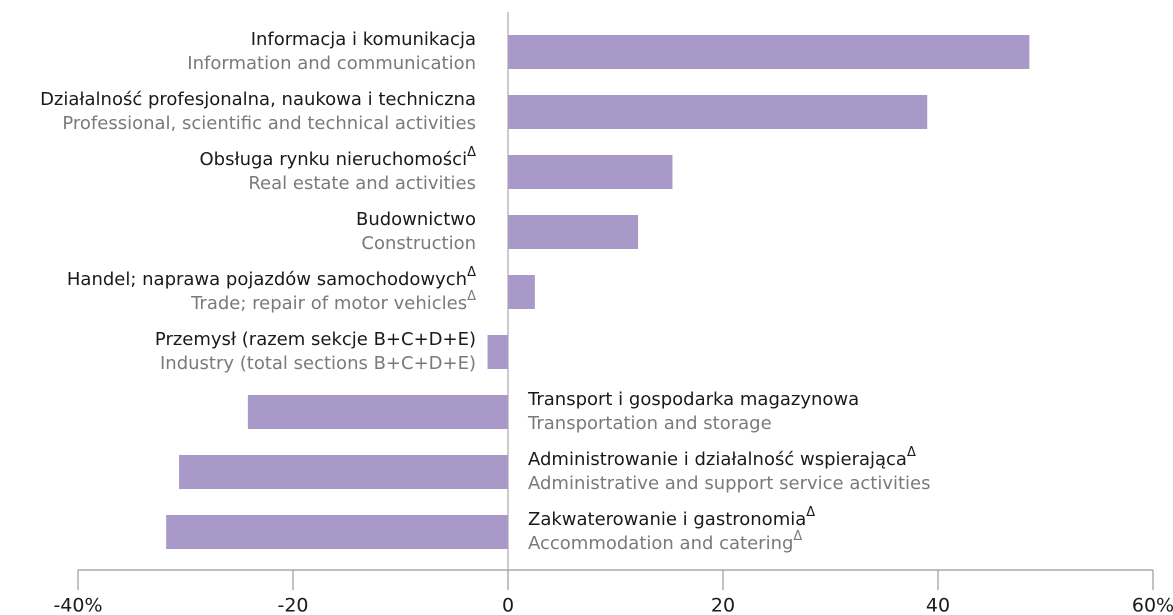 Image resolution: width=1173 pixels, height=615 pixels. I want to click on category-name-en: Trade; repair of motor vehicles, so click(328, 303).